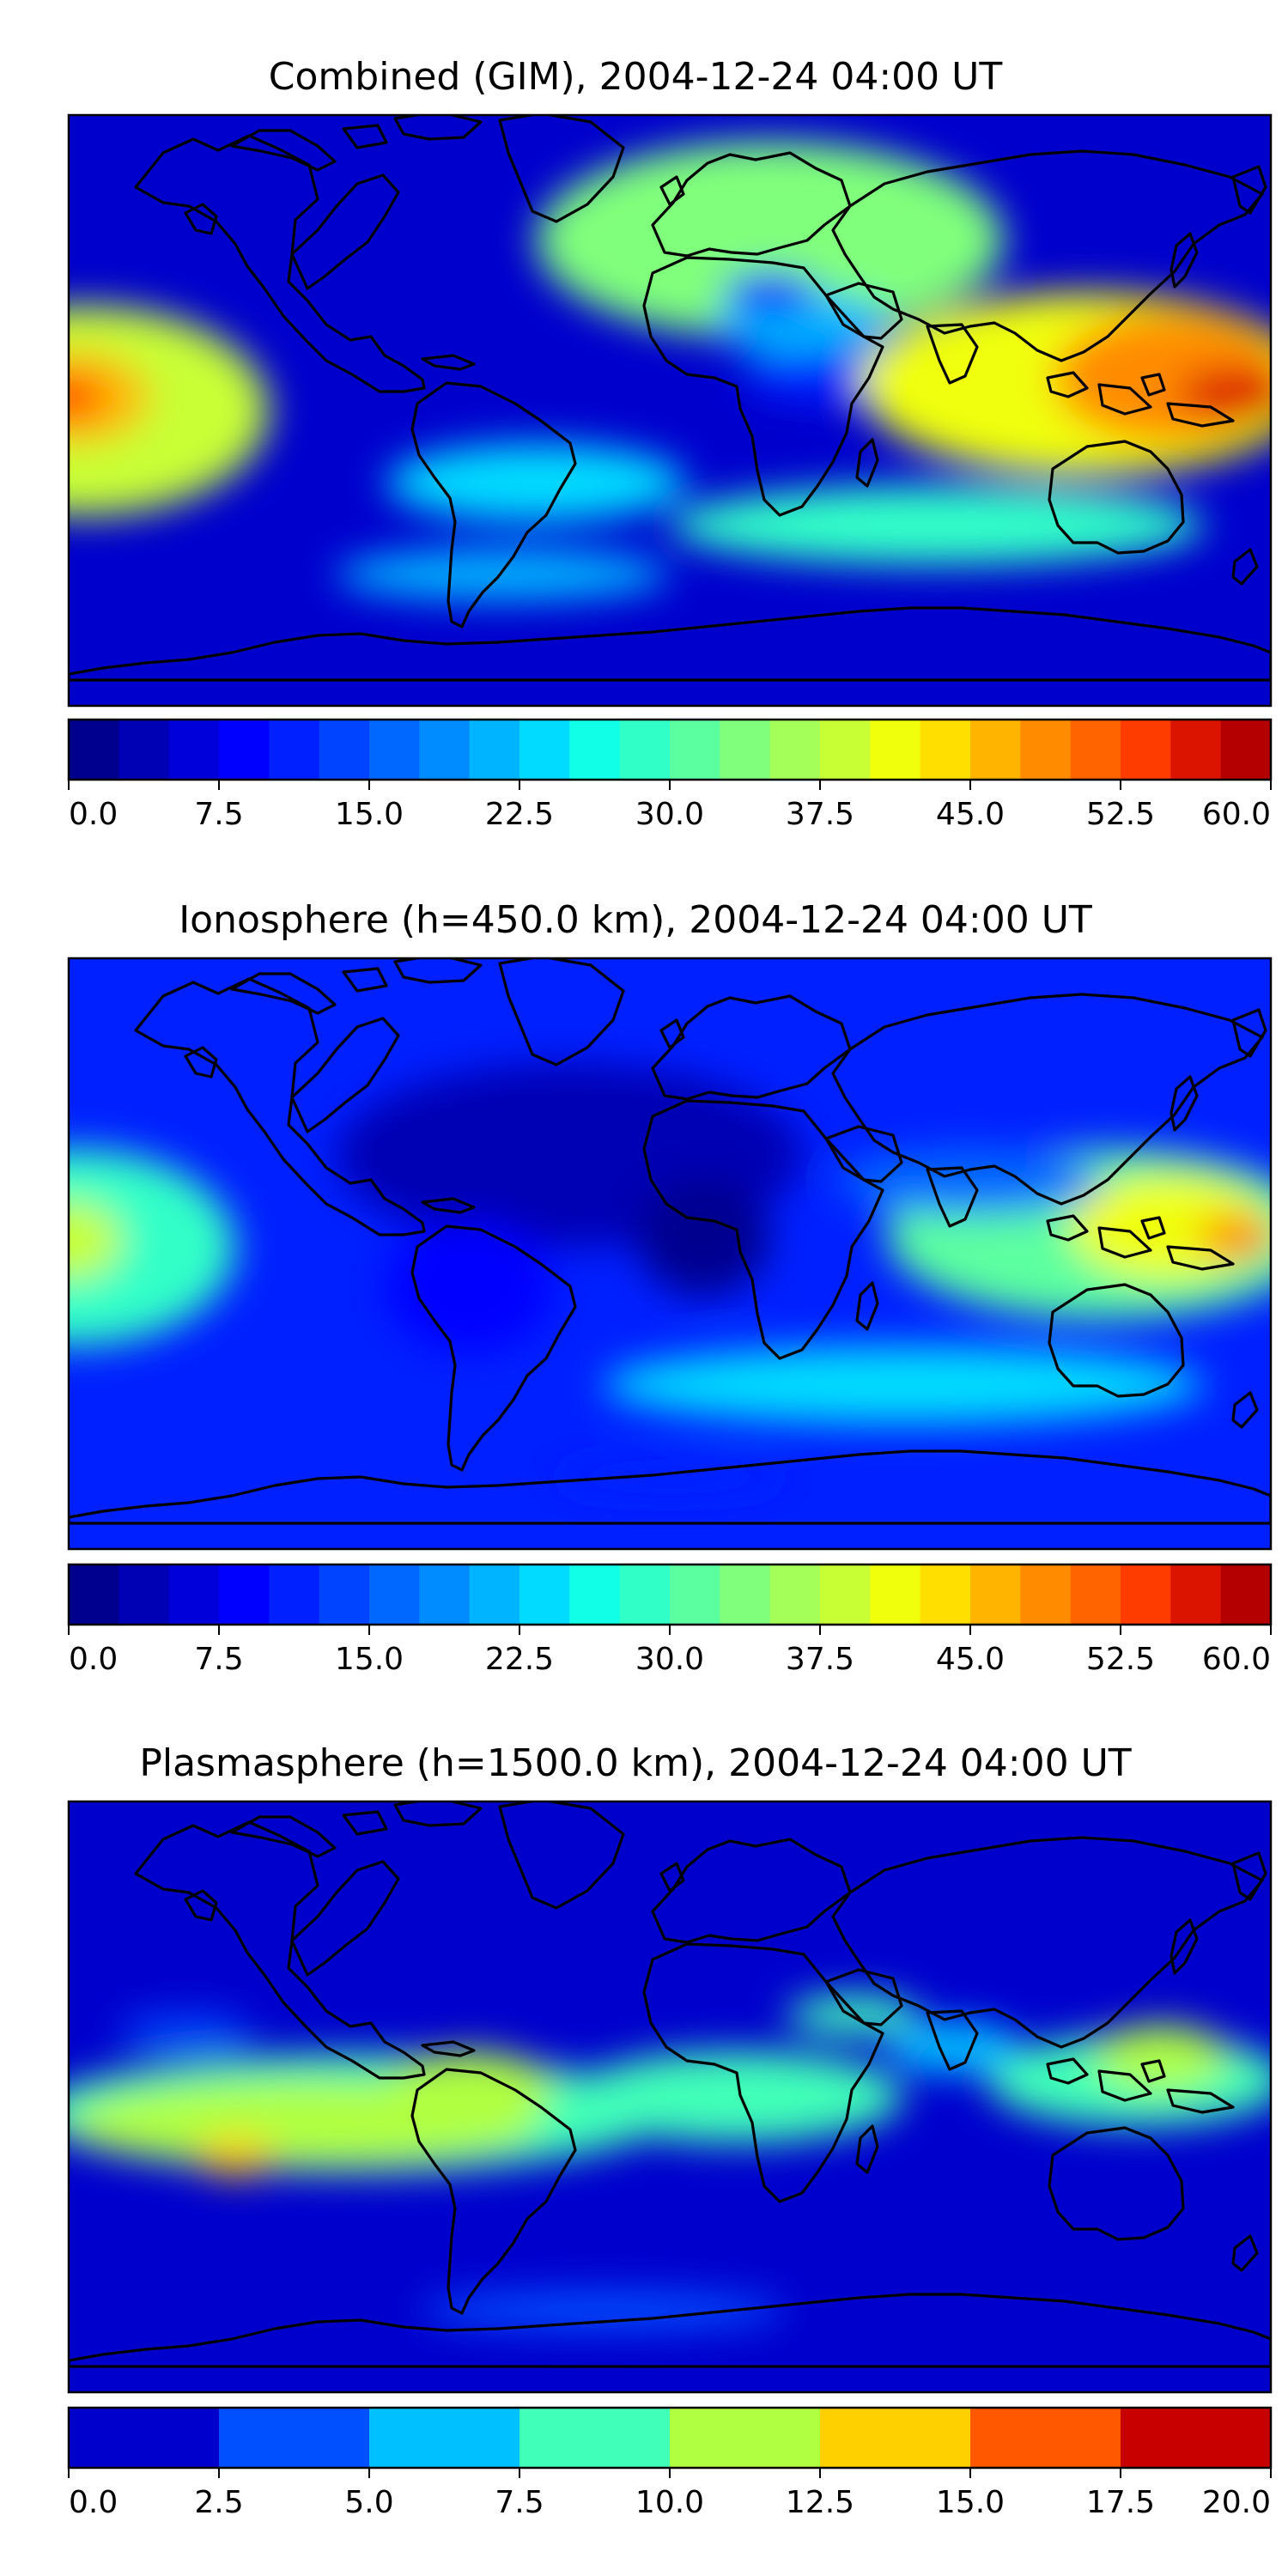 The image size is (1288, 2576). Describe the element at coordinates (820, 2502) in the screenshot. I see `colorbar-tick-label: 12.5` at that location.